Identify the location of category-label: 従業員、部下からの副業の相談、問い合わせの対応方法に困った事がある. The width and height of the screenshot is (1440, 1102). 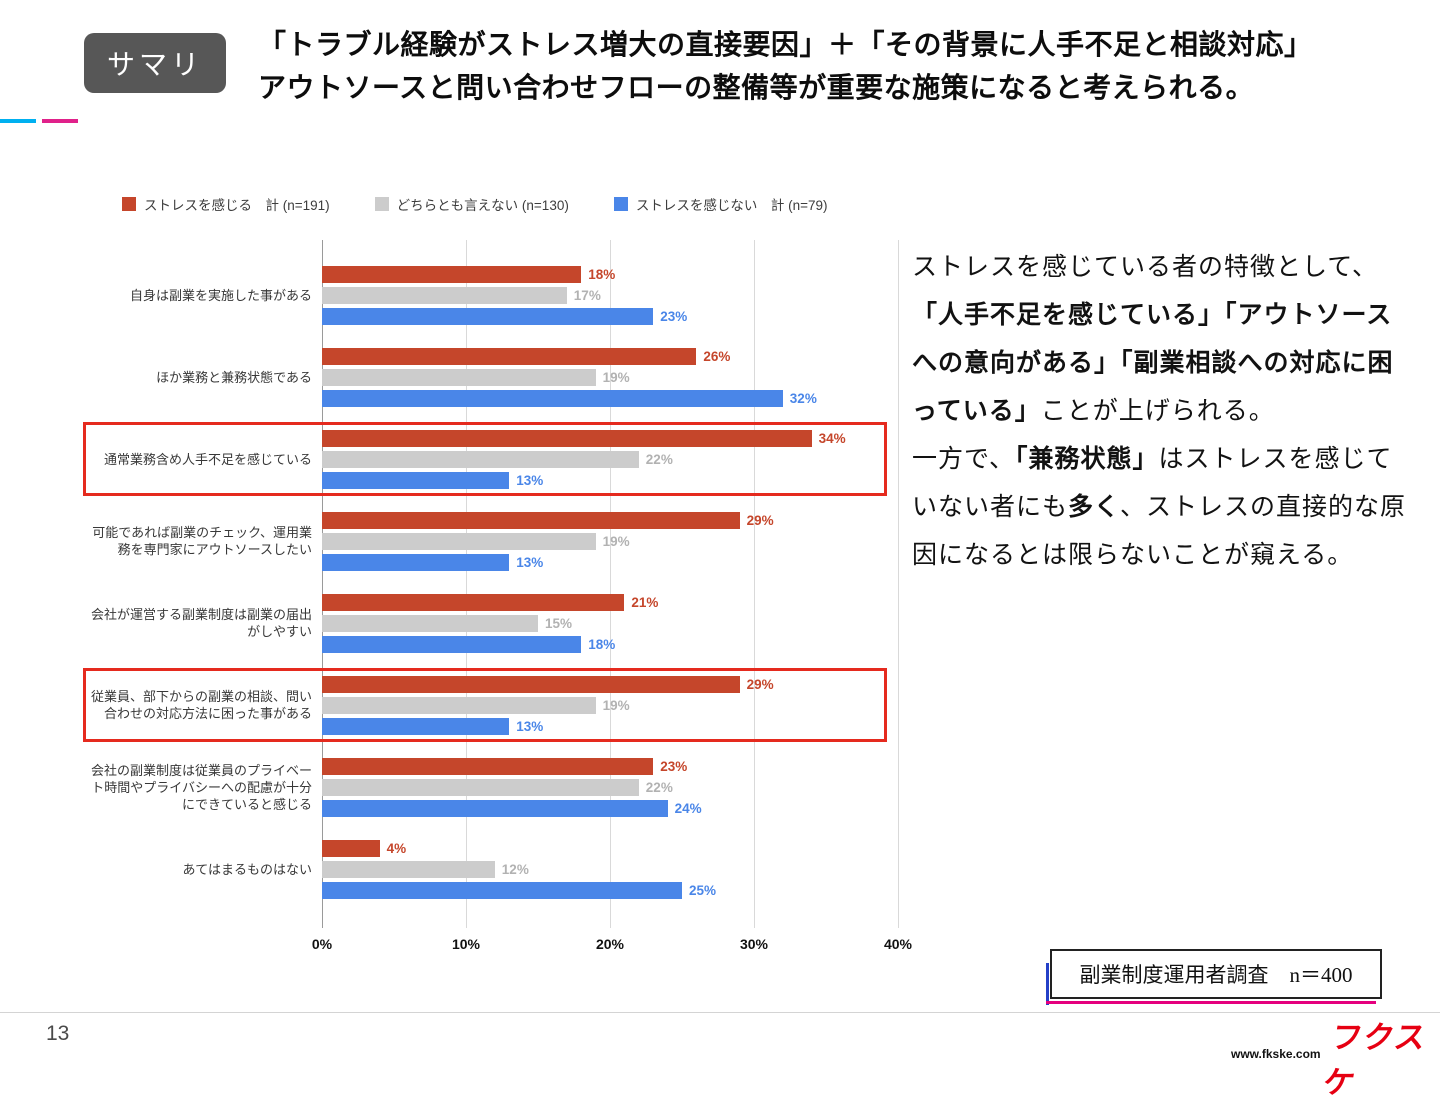
(201, 705).